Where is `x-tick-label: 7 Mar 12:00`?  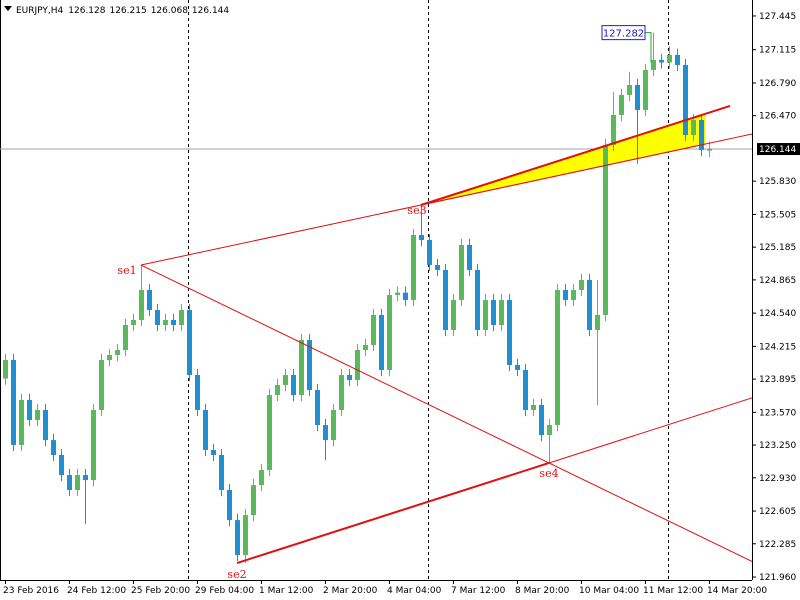 x-tick-label: 7 Mar 12:00 is located at coordinates (478, 591).